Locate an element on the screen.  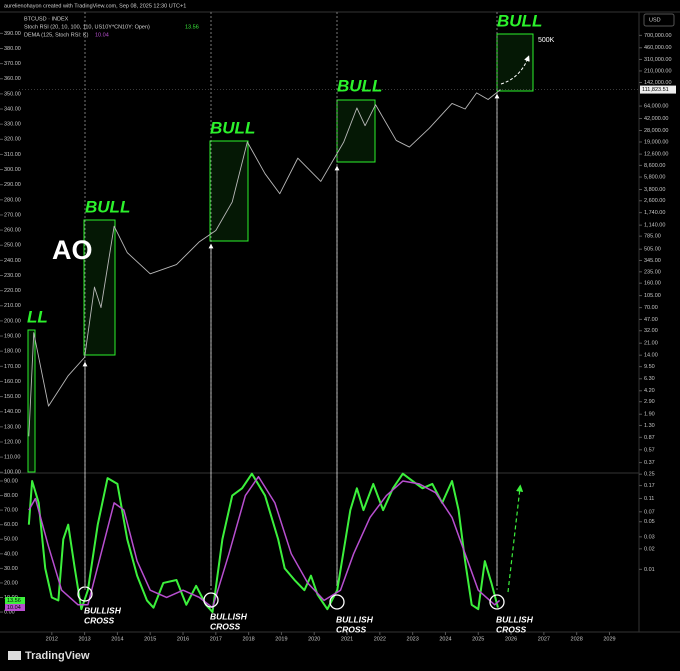
y-tick-label: 300.00 is located at coordinates (12, 170).